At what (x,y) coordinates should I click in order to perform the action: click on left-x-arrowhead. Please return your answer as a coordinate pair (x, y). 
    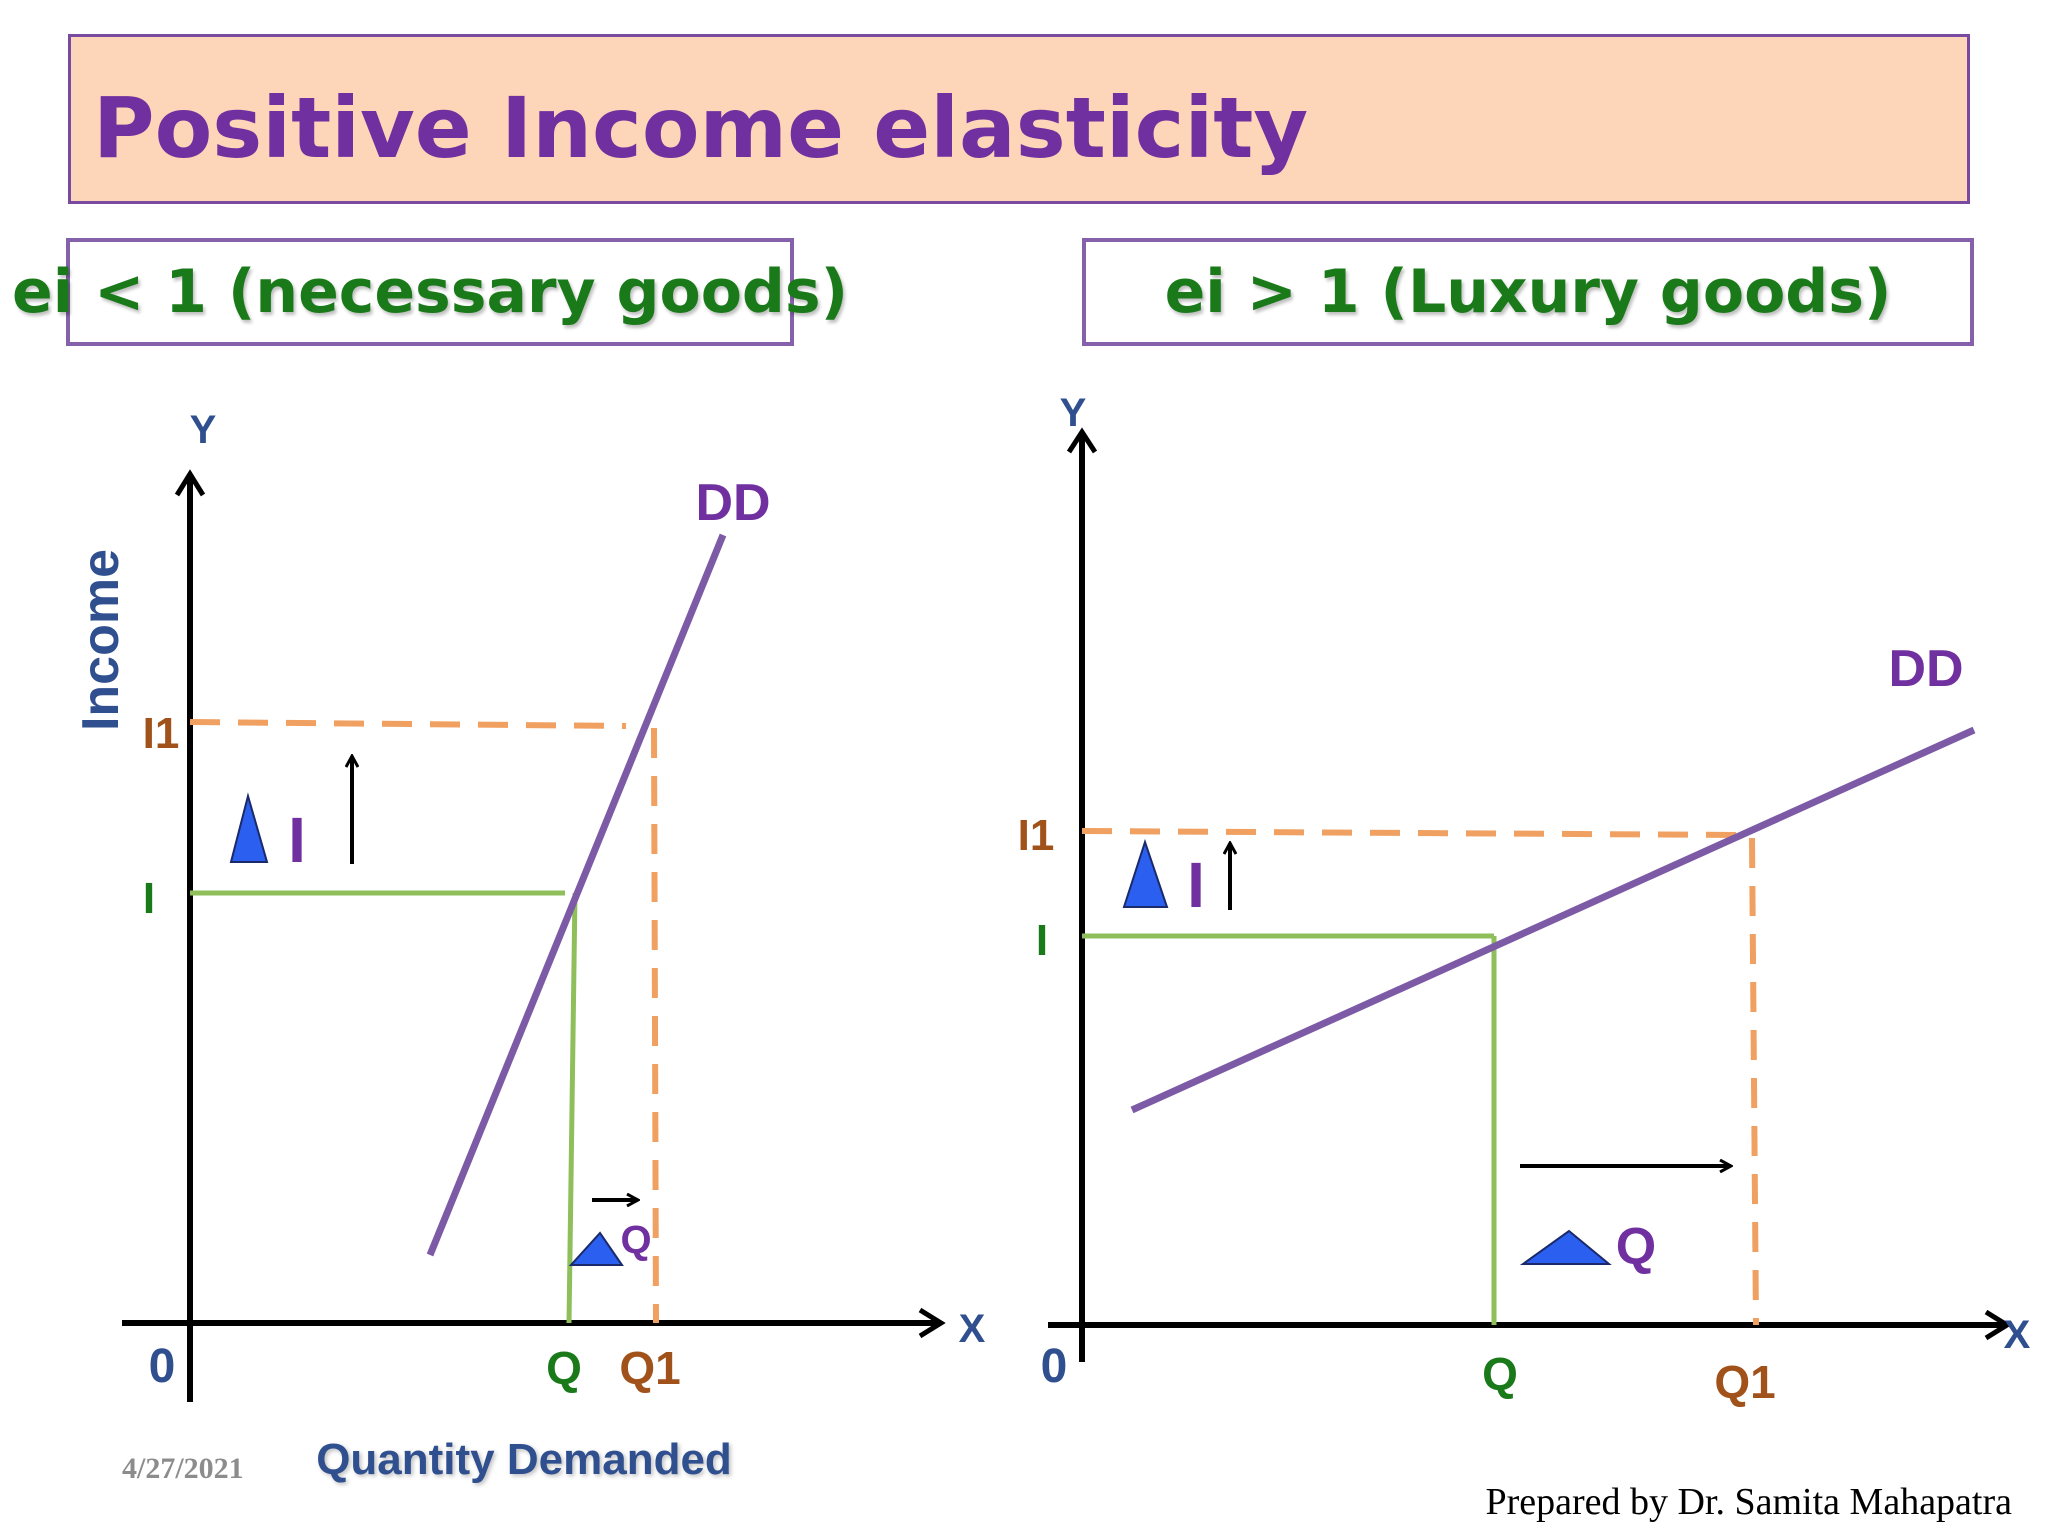
    Looking at the image, I should click on (932, 1323).